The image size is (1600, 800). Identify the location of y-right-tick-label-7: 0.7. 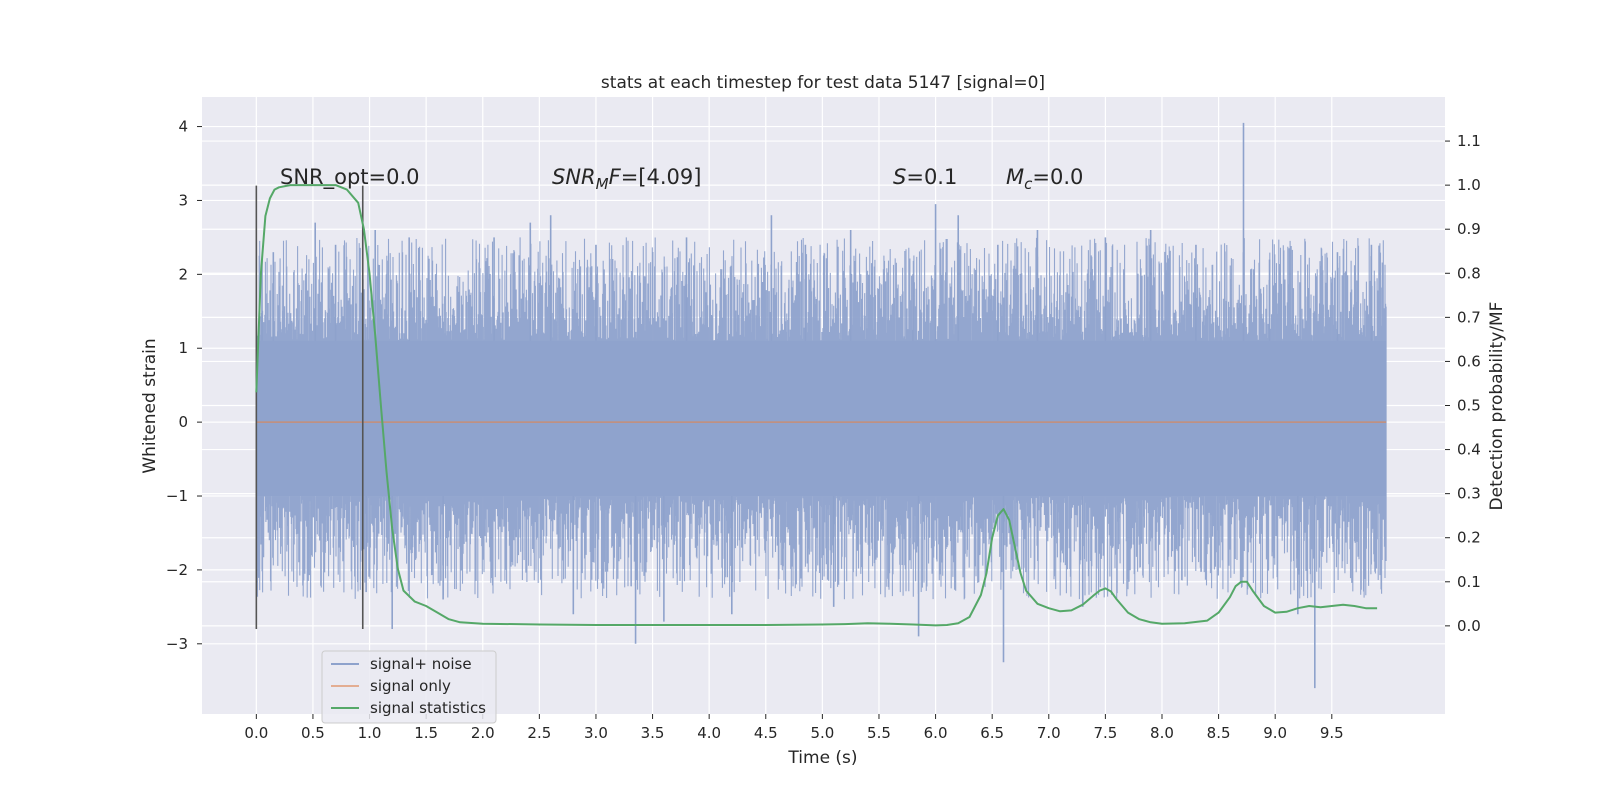
(1469, 317).